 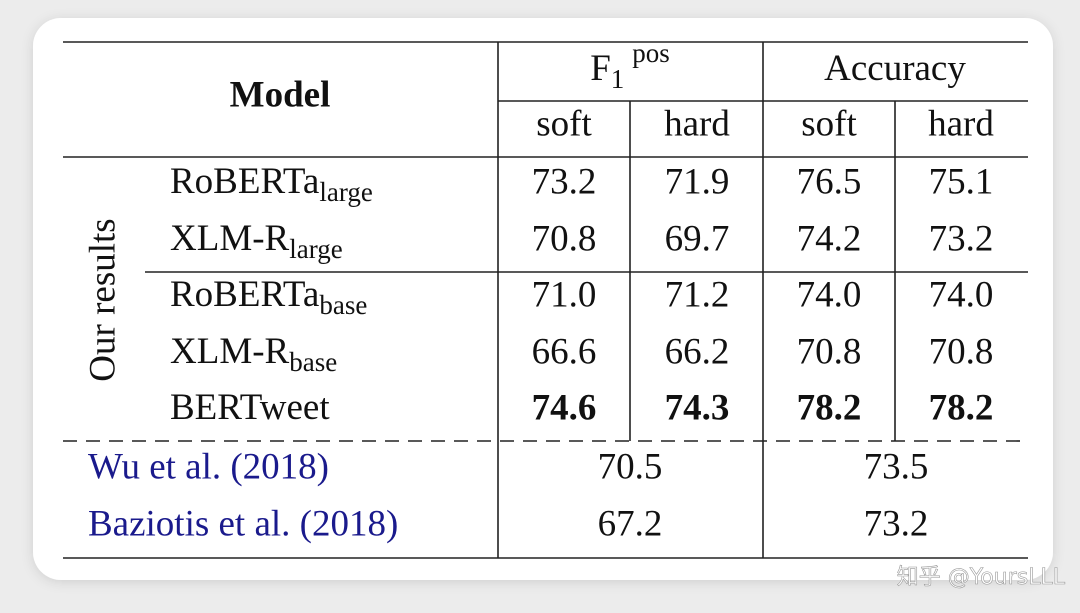 I want to click on cell-text: F1pos, so click(x=630, y=66).